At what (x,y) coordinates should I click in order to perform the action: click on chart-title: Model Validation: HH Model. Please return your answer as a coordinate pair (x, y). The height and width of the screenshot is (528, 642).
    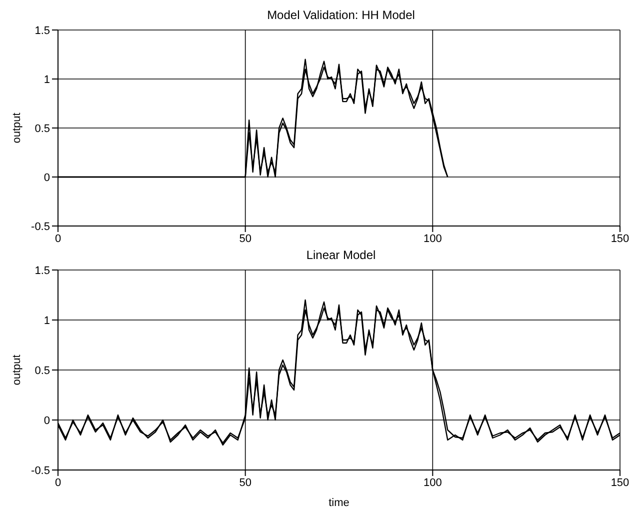
    Looking at the image, I should click on (341, 16).